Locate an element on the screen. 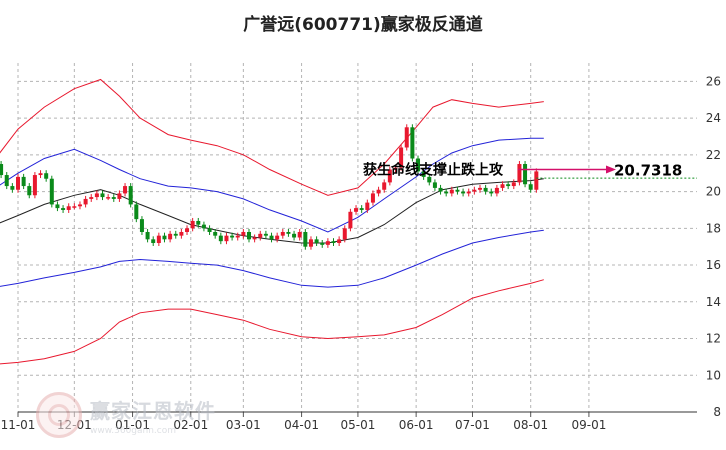  watermark-url: www.360gann.com is located at coordinates (133, 430).